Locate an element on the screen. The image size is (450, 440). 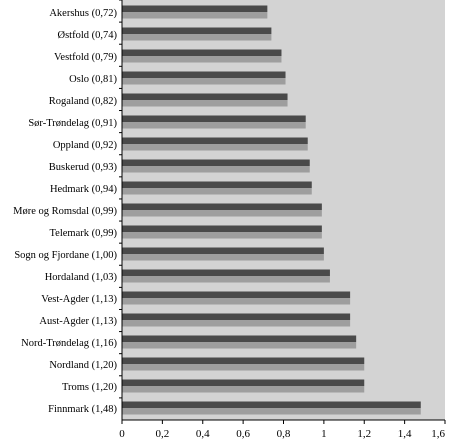
category-label: Buskerud (0,93) is located at coordinates (83, 167).